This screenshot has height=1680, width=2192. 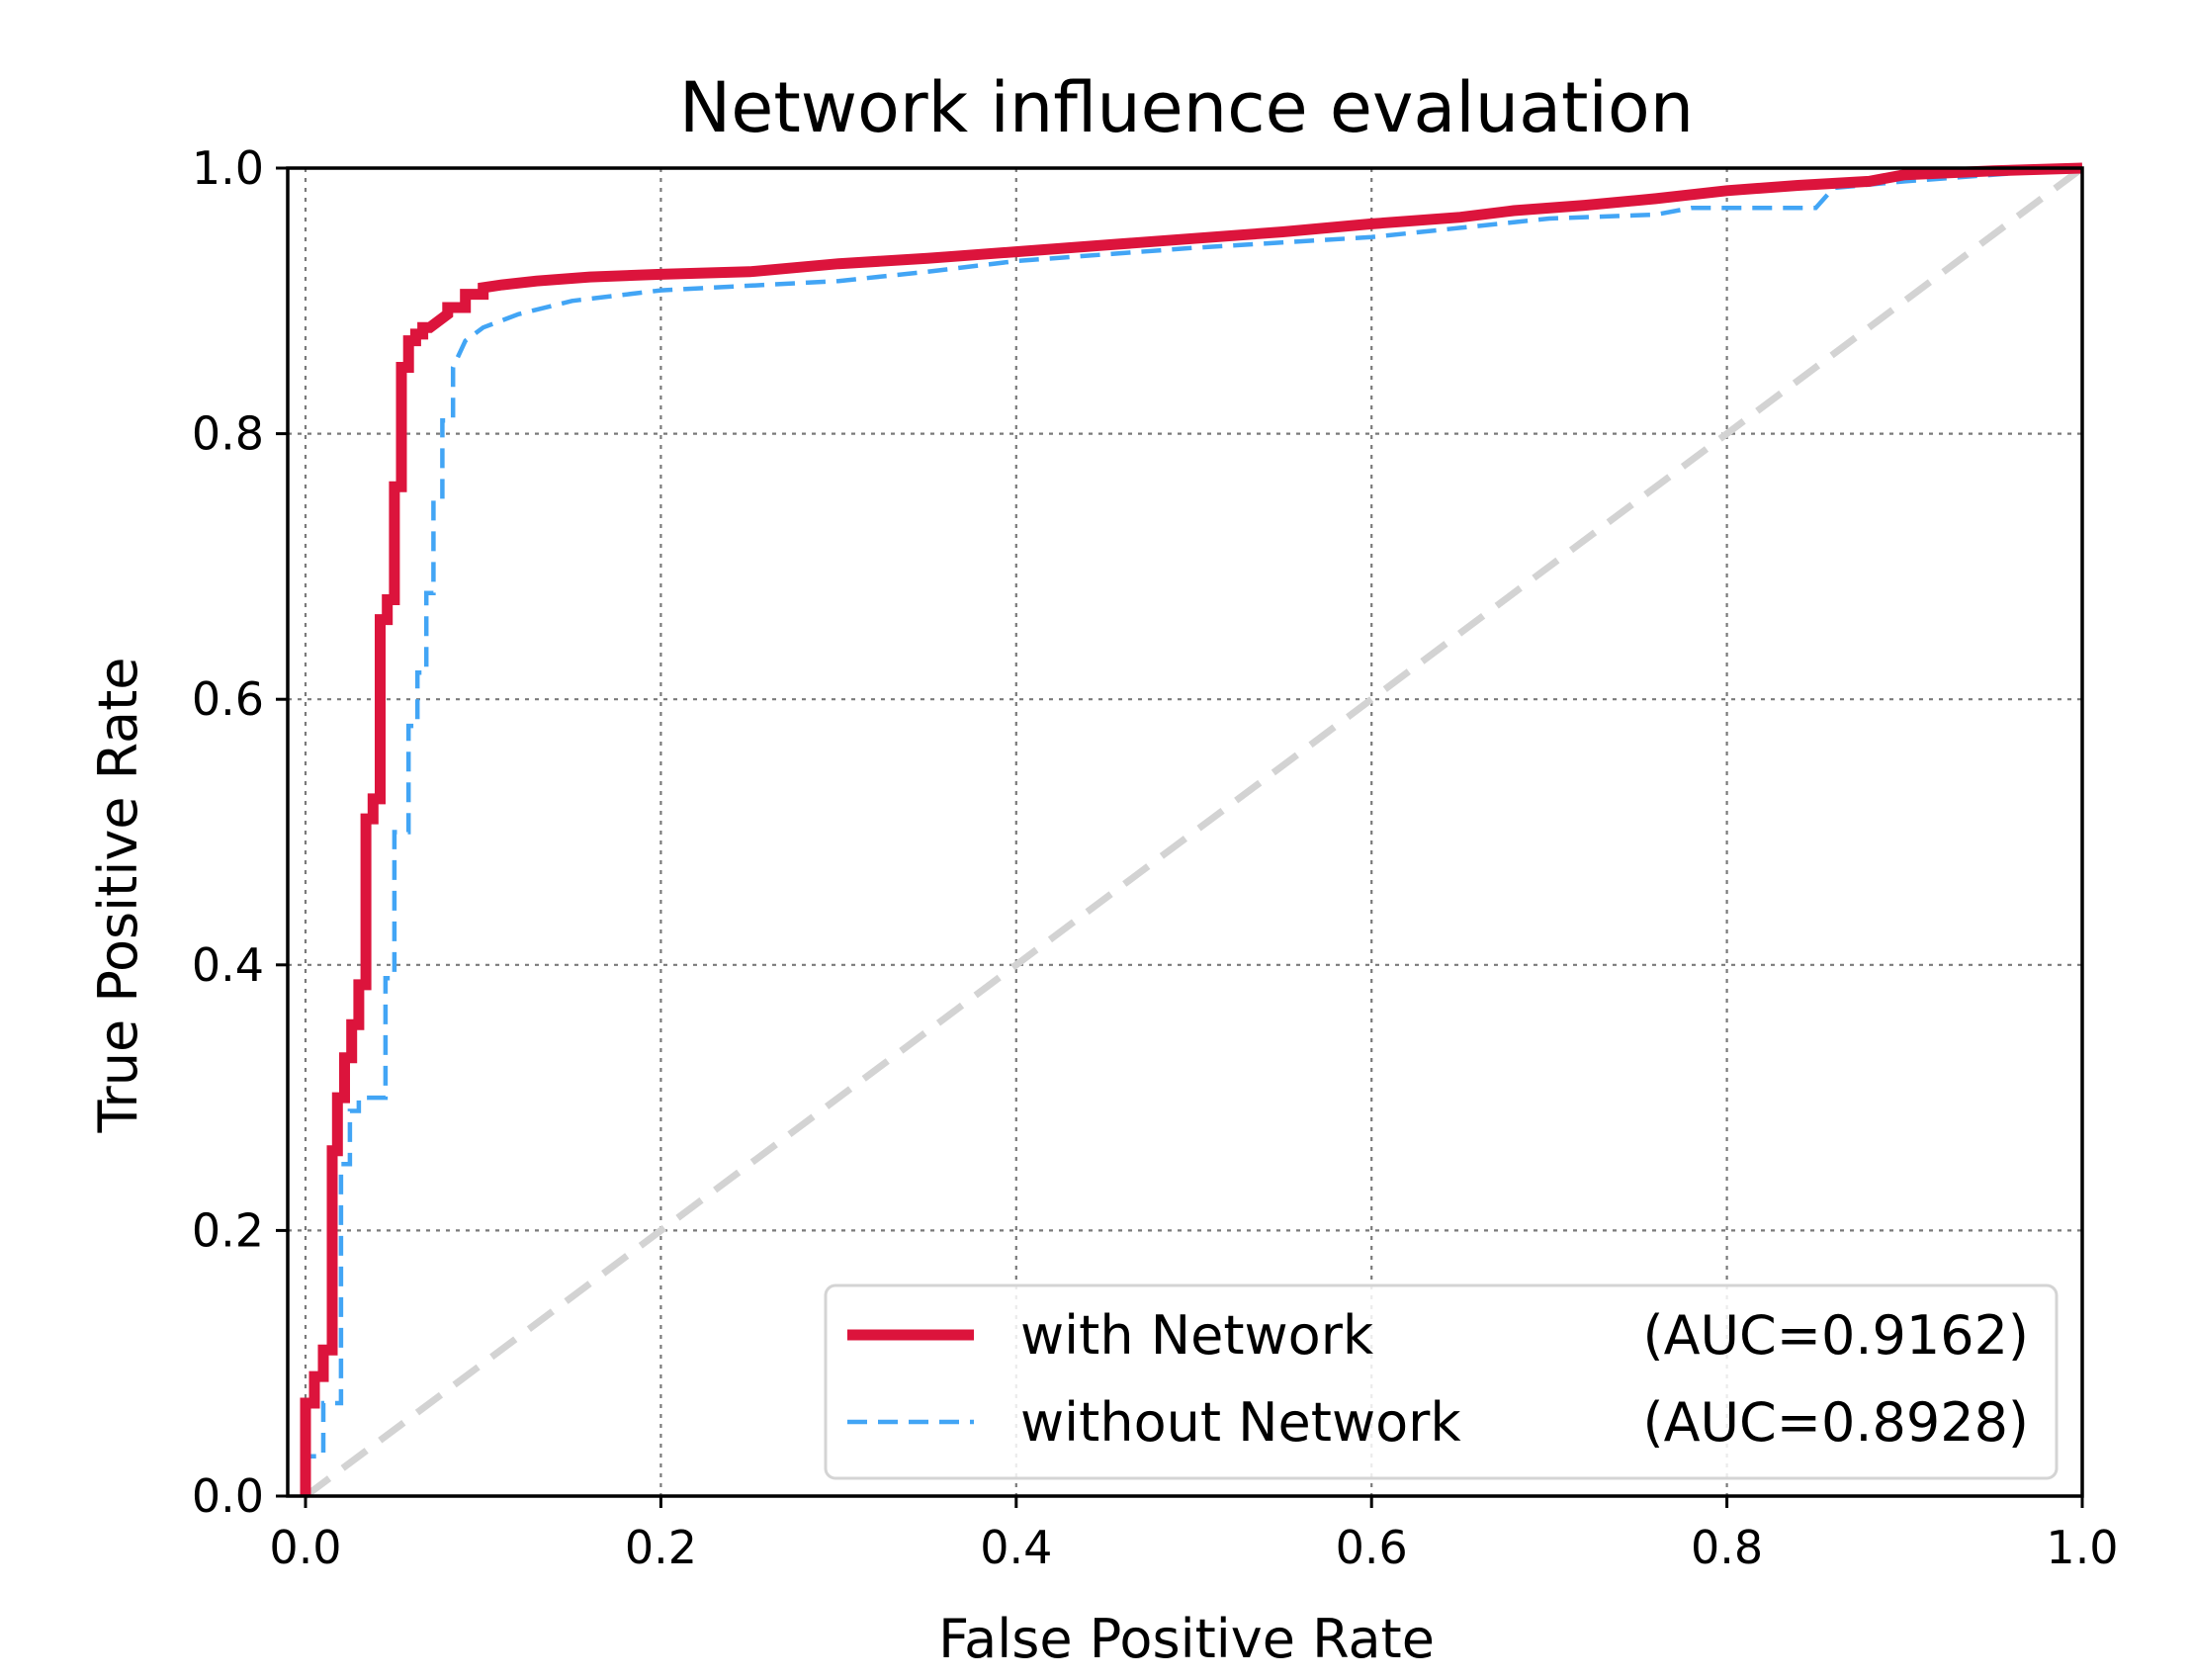 What do you see at coordinates (1197, 1335) in the screenshot?
I see `legend-label-with-network: with Network` at bounding box center [1197, 1335].